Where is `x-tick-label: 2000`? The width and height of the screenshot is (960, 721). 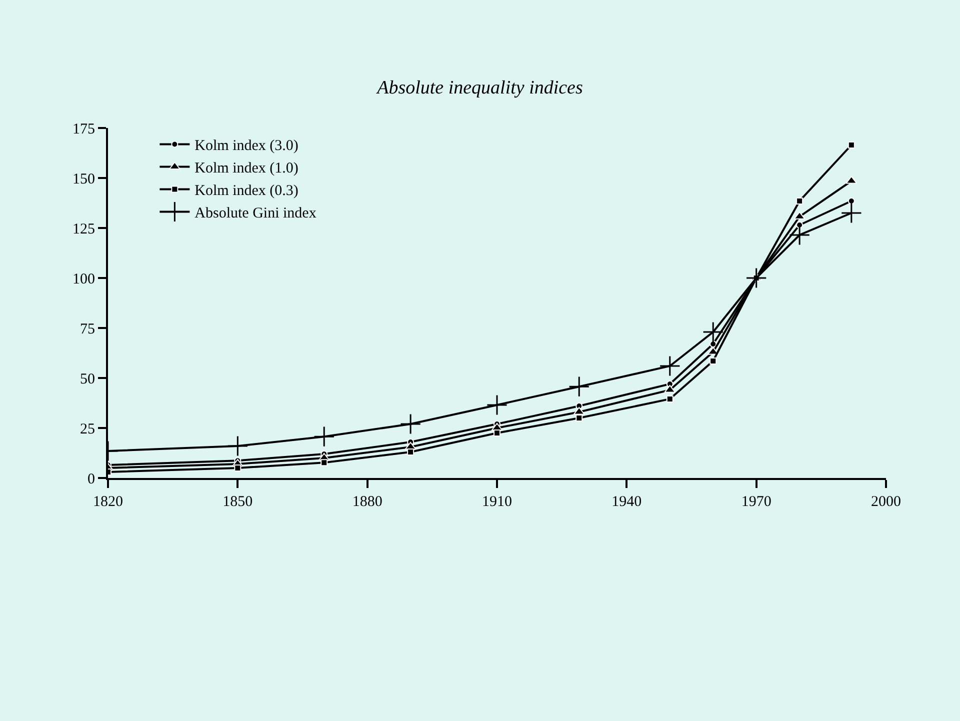 x-tick-label: 2000 is located at coordinates (886, 502).